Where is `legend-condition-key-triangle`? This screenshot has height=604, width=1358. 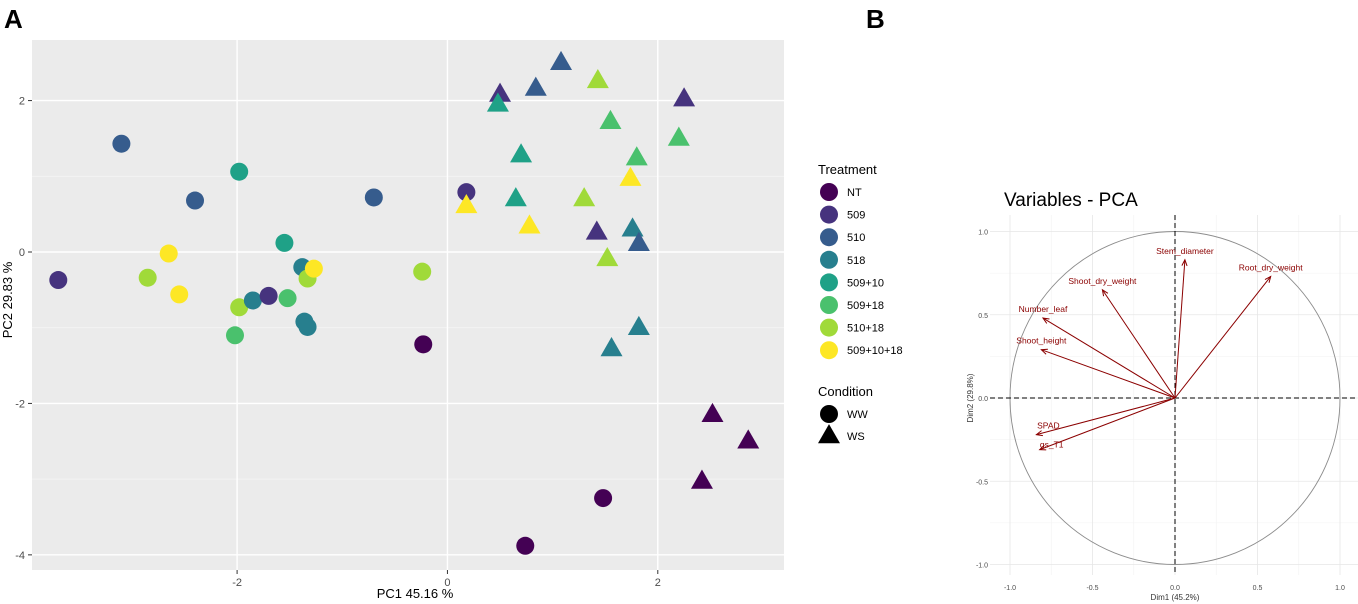
legend-condition-key-triangle is located at coordinates (829, 434).